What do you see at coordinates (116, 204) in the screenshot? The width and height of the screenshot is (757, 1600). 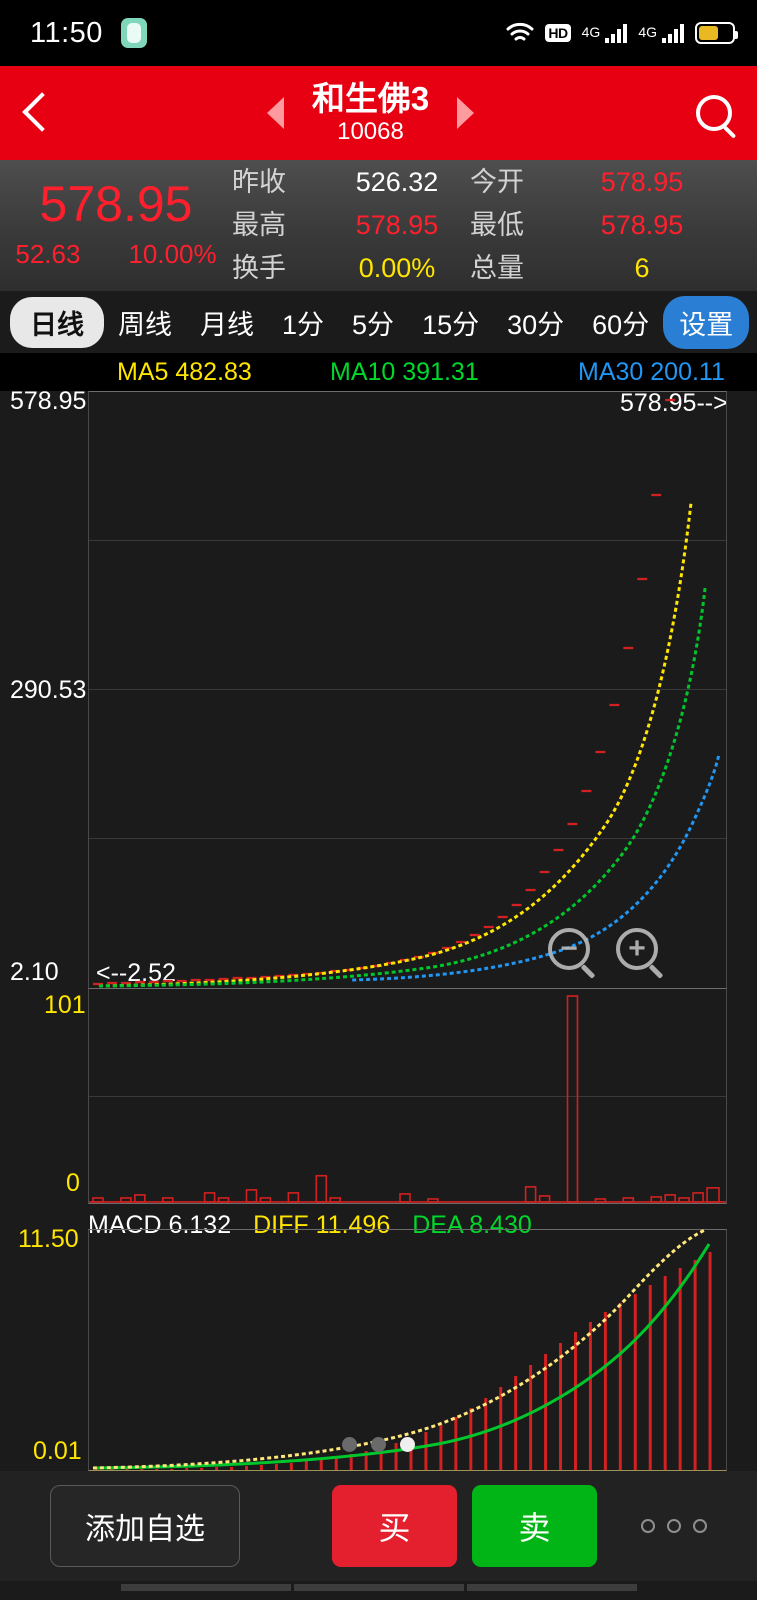 I see `last-price: 578.95` at bounding box center [116, 204].